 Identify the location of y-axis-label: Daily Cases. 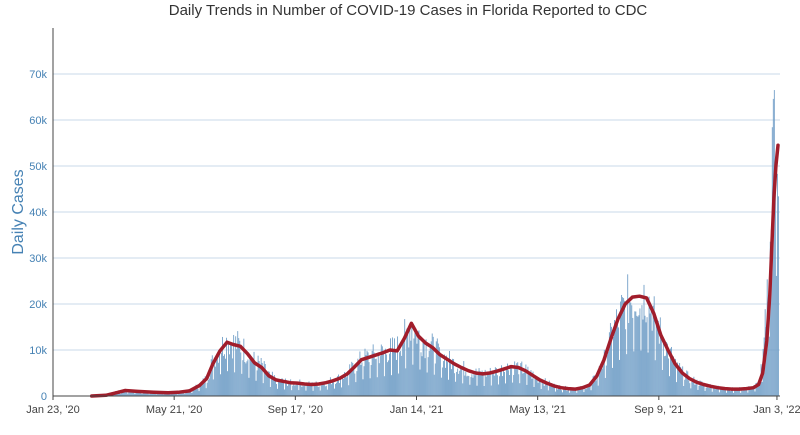
(18, 211).